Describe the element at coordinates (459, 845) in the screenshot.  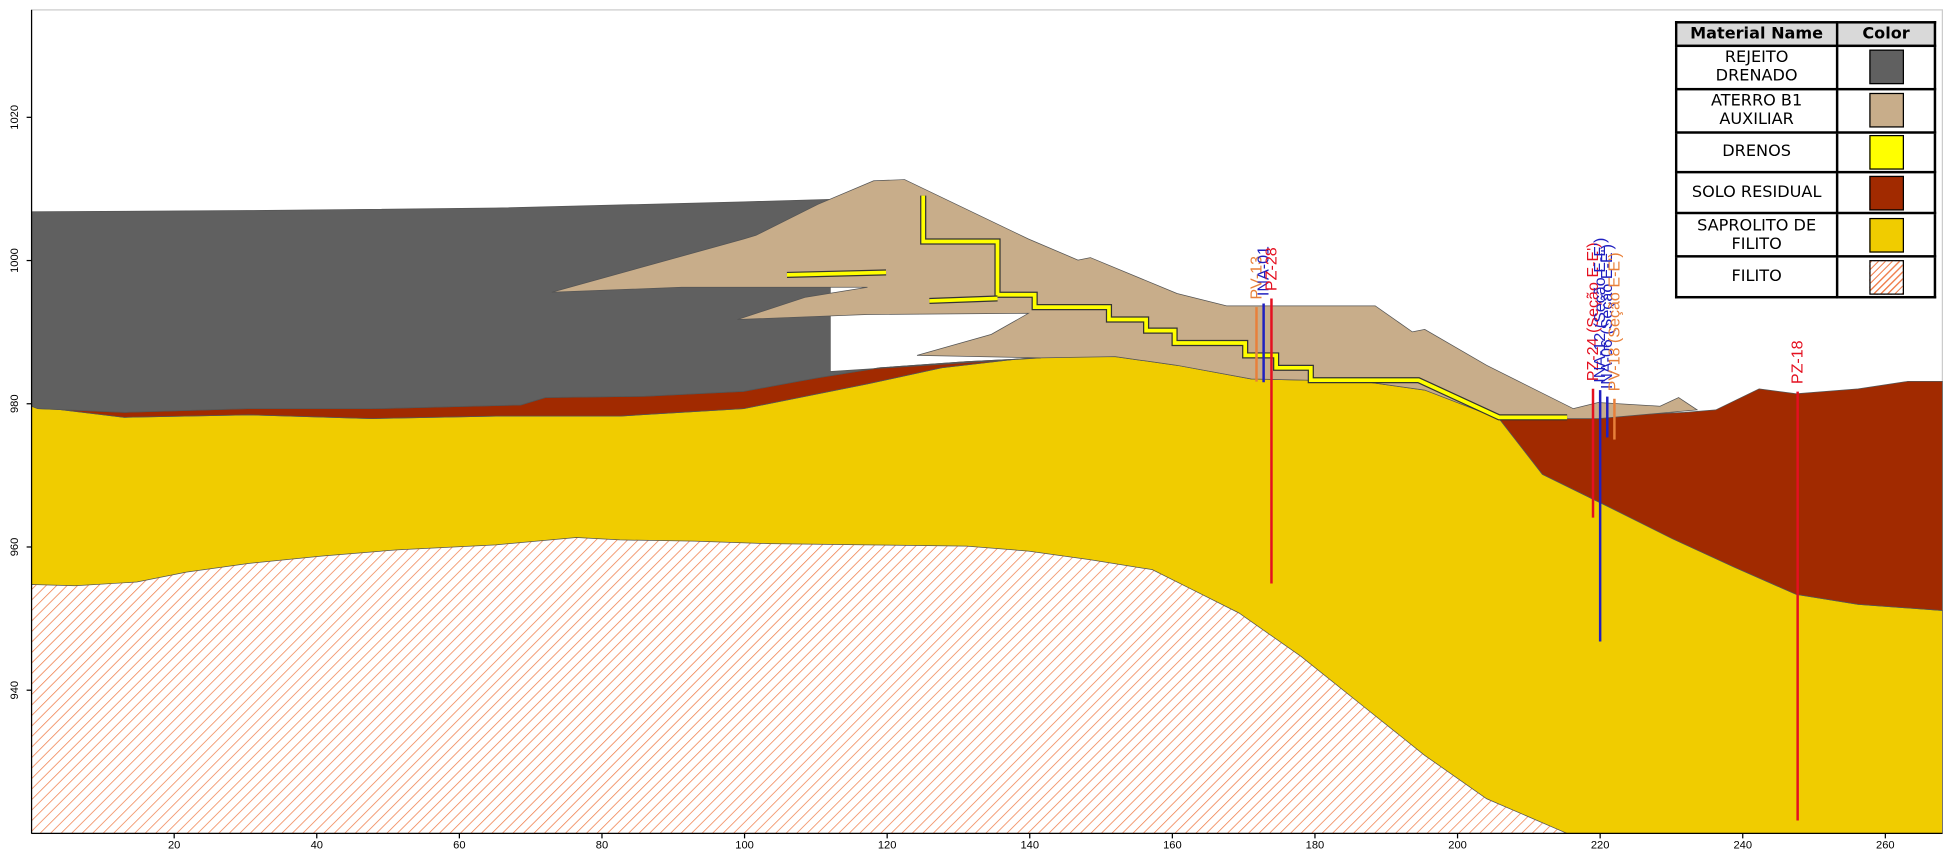
I see `x-tick-label: 60` at that location.